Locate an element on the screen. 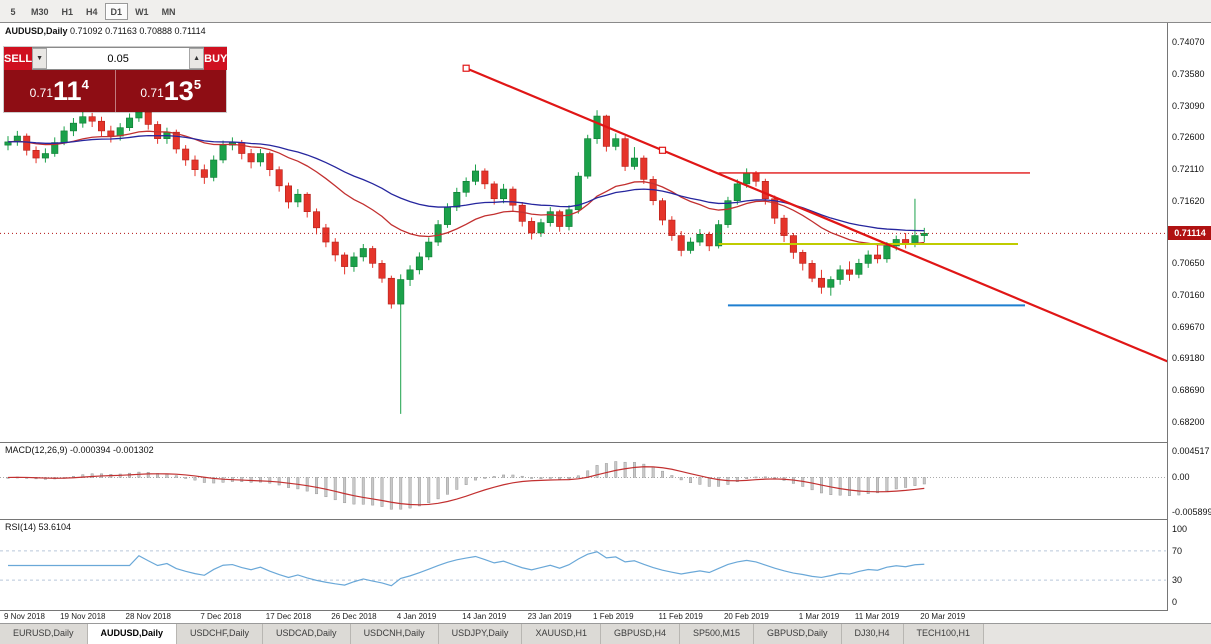 The height and width of the screenshot is (644, 1211). date-tick: 20 Feb 2019 is located at coordinates (746, 616).